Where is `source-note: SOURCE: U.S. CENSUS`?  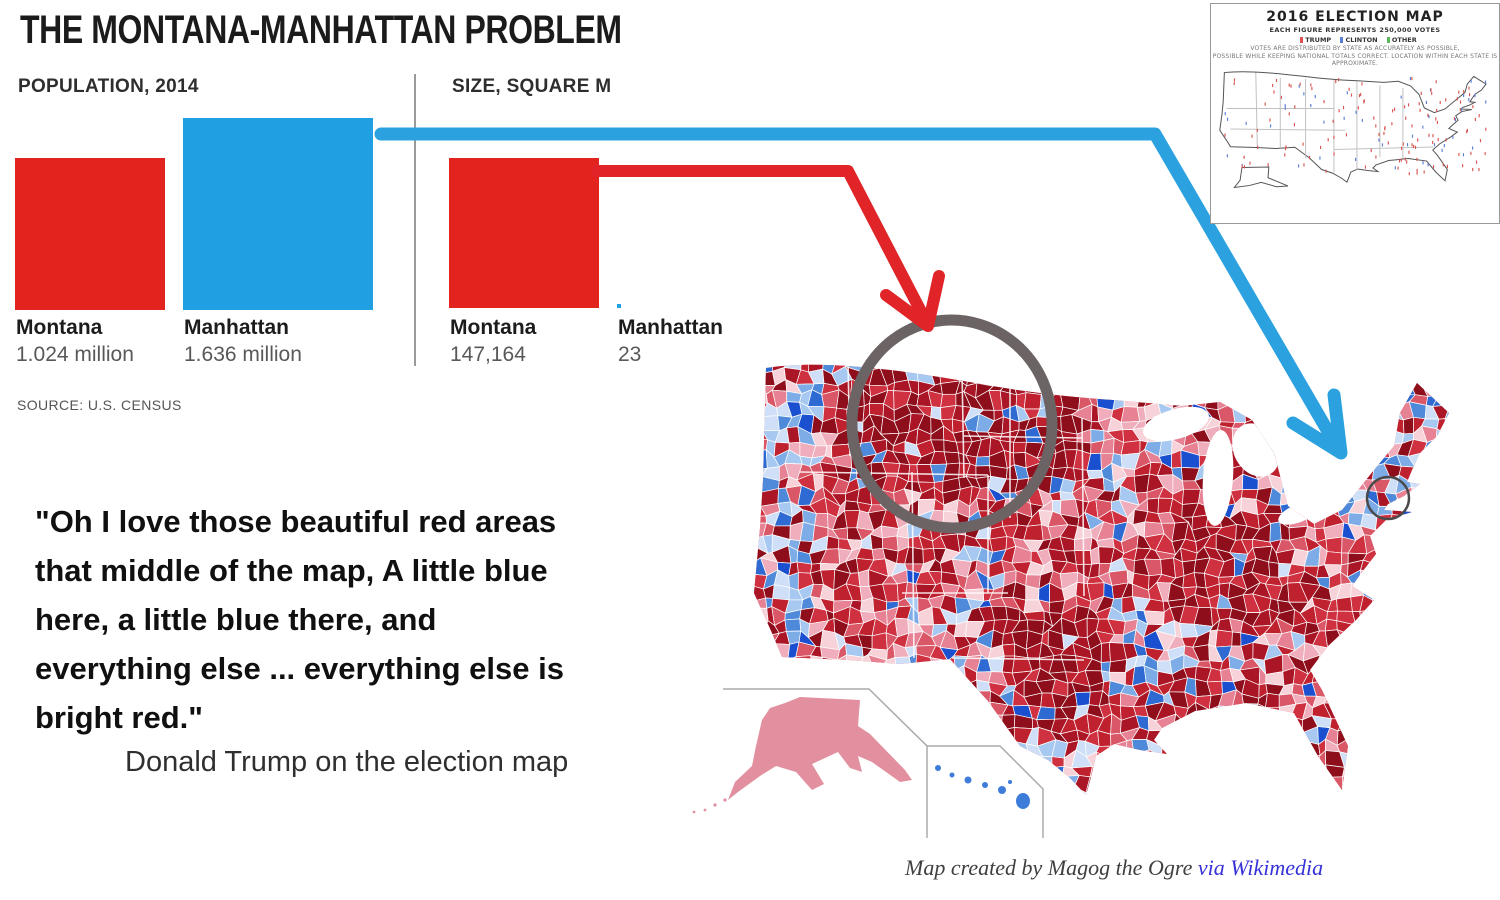
source-note: SOURCE: U.S. CENSUS is located at coordinates (99, 405).